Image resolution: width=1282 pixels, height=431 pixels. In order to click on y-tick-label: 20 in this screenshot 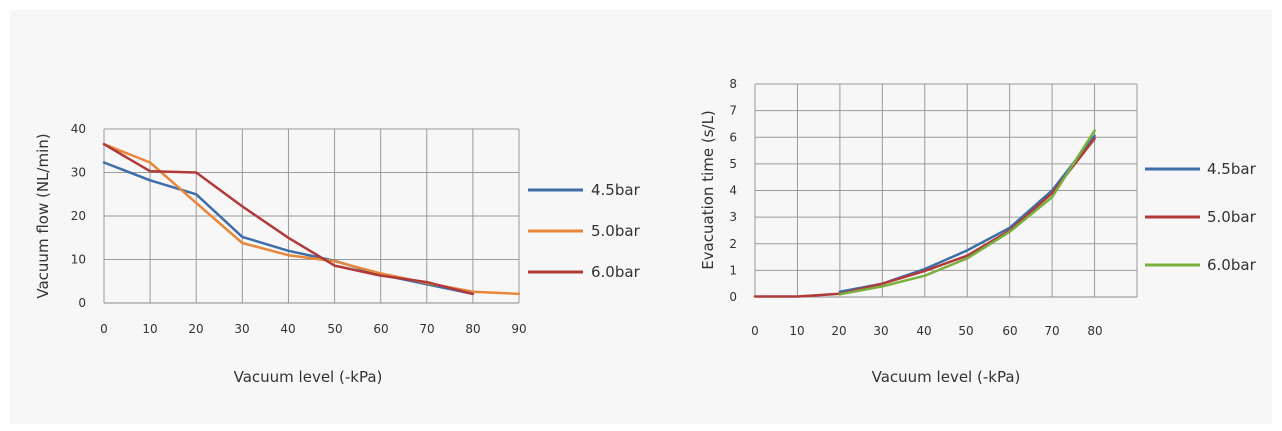, I will do `click(78, 216)`.